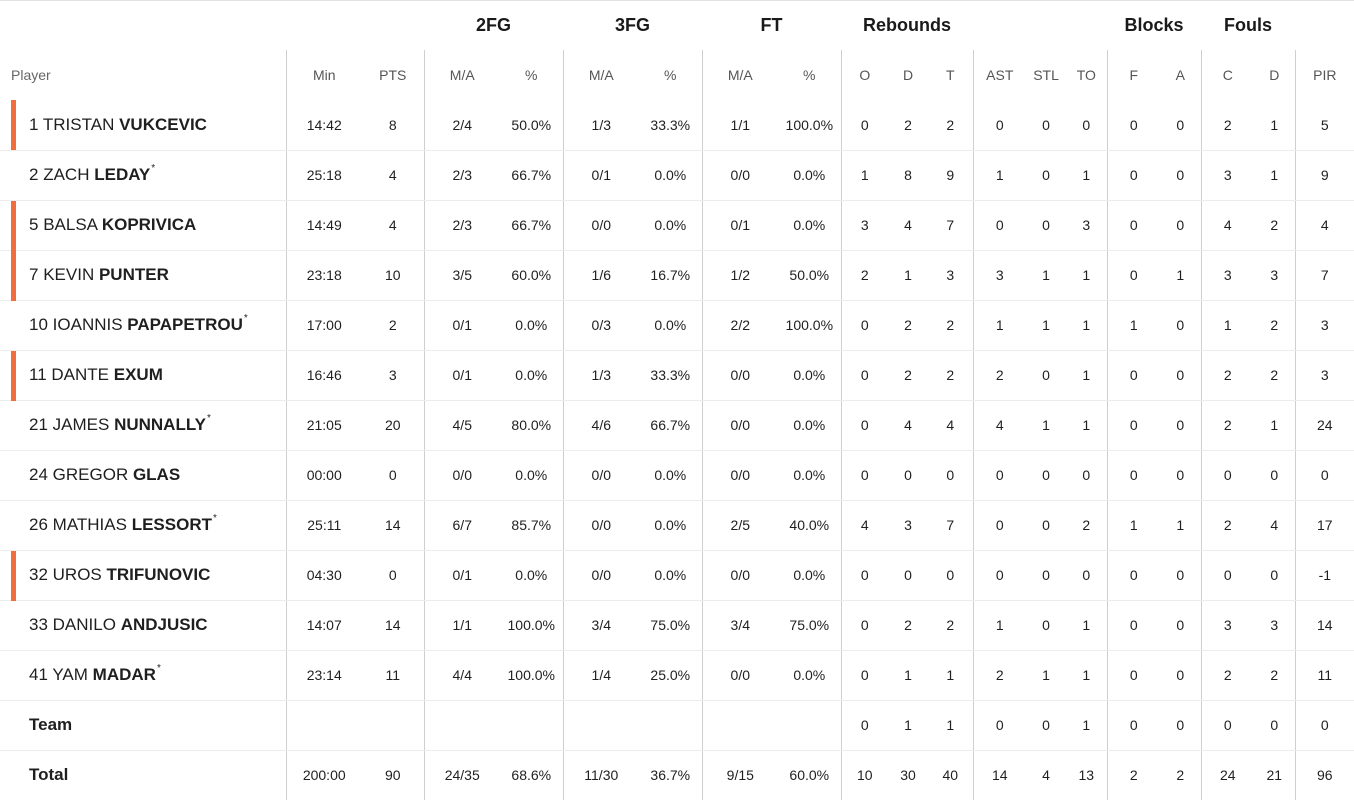 The height and width of the screenshot is (800, 1354). What do you see at coordinates (461, 725) in the screenshot?
I see `stat-cell` at bounding box center [461, 725].